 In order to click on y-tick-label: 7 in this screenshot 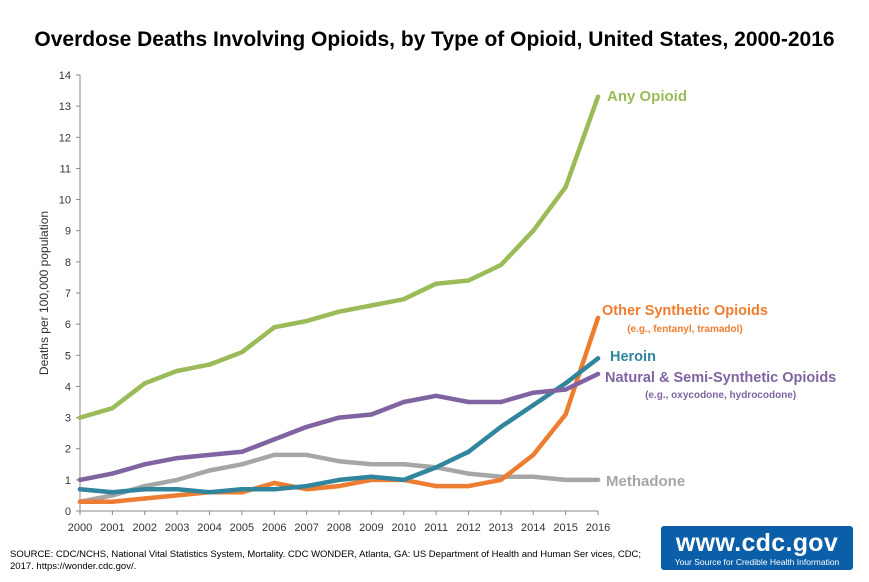, I will do `click(68, 294)`.